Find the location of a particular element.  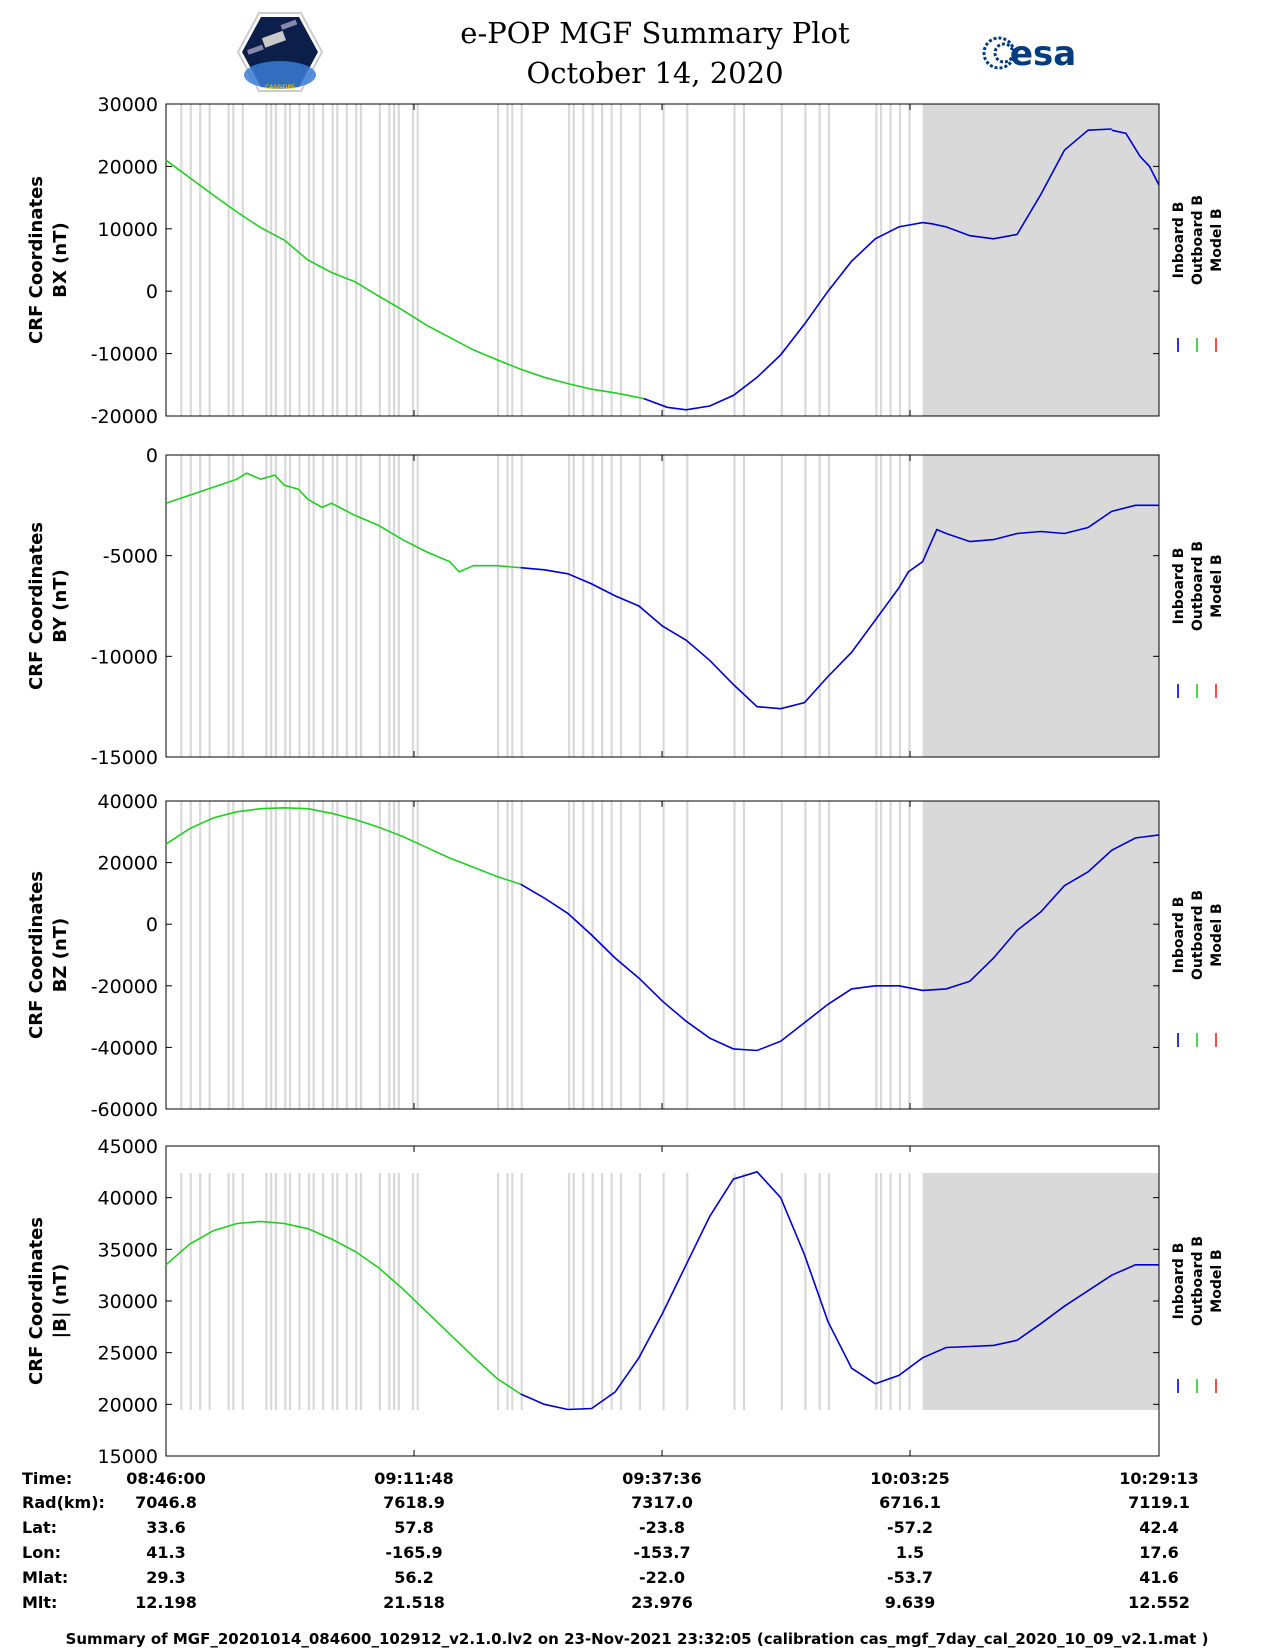

x-row-value: 7317.0 is located at coordinates (662, 1502).